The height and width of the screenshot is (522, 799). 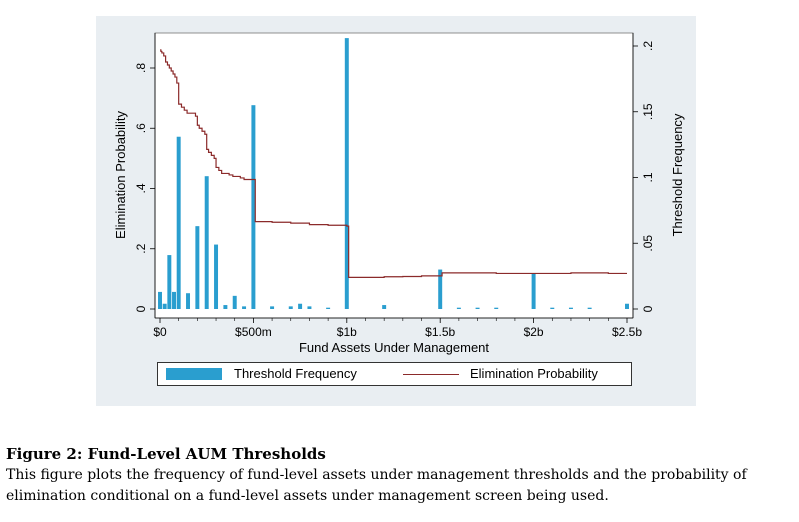 What do you see at coordinates (347, 332) in the screenshot?
I see `x-tick-label: $1b` at bounding box center [347, 332].